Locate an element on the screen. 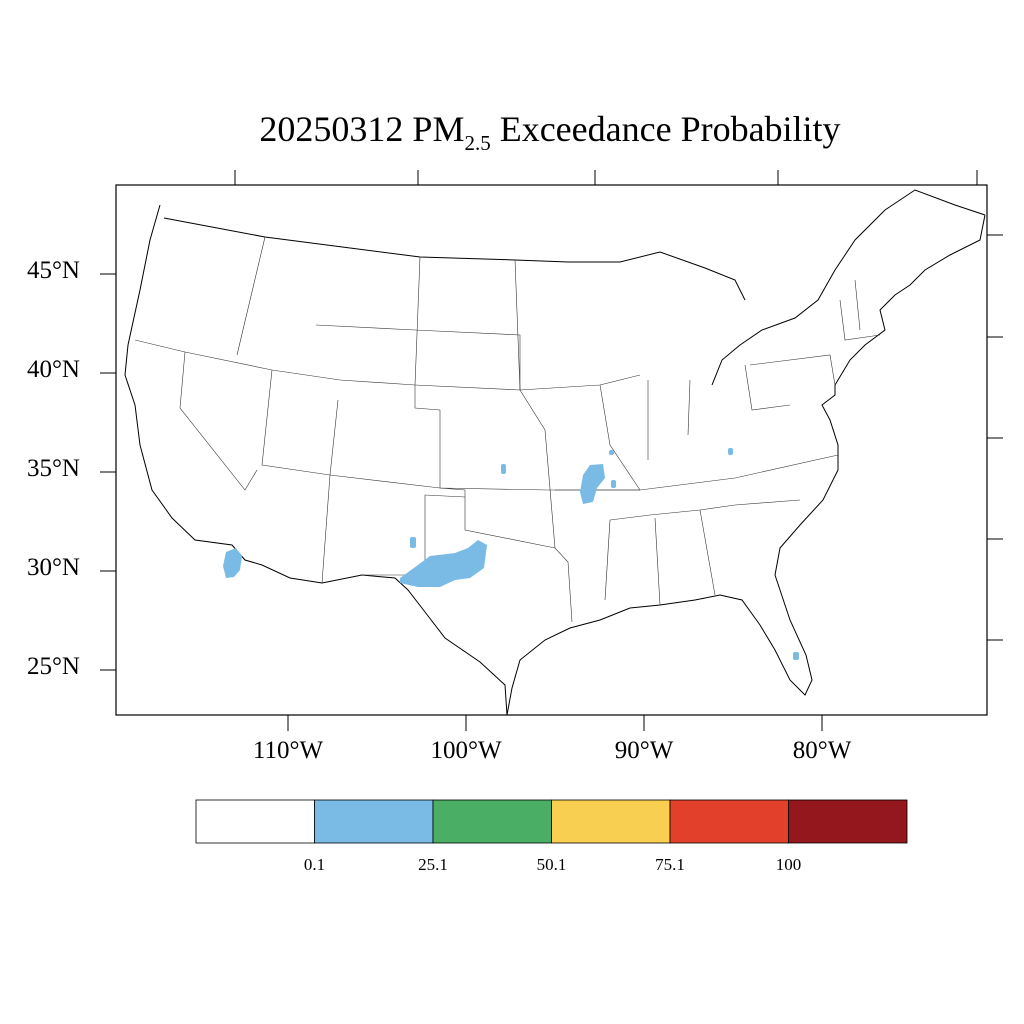  lon-label-110w: 110°W is located at coordinates (288, 750).